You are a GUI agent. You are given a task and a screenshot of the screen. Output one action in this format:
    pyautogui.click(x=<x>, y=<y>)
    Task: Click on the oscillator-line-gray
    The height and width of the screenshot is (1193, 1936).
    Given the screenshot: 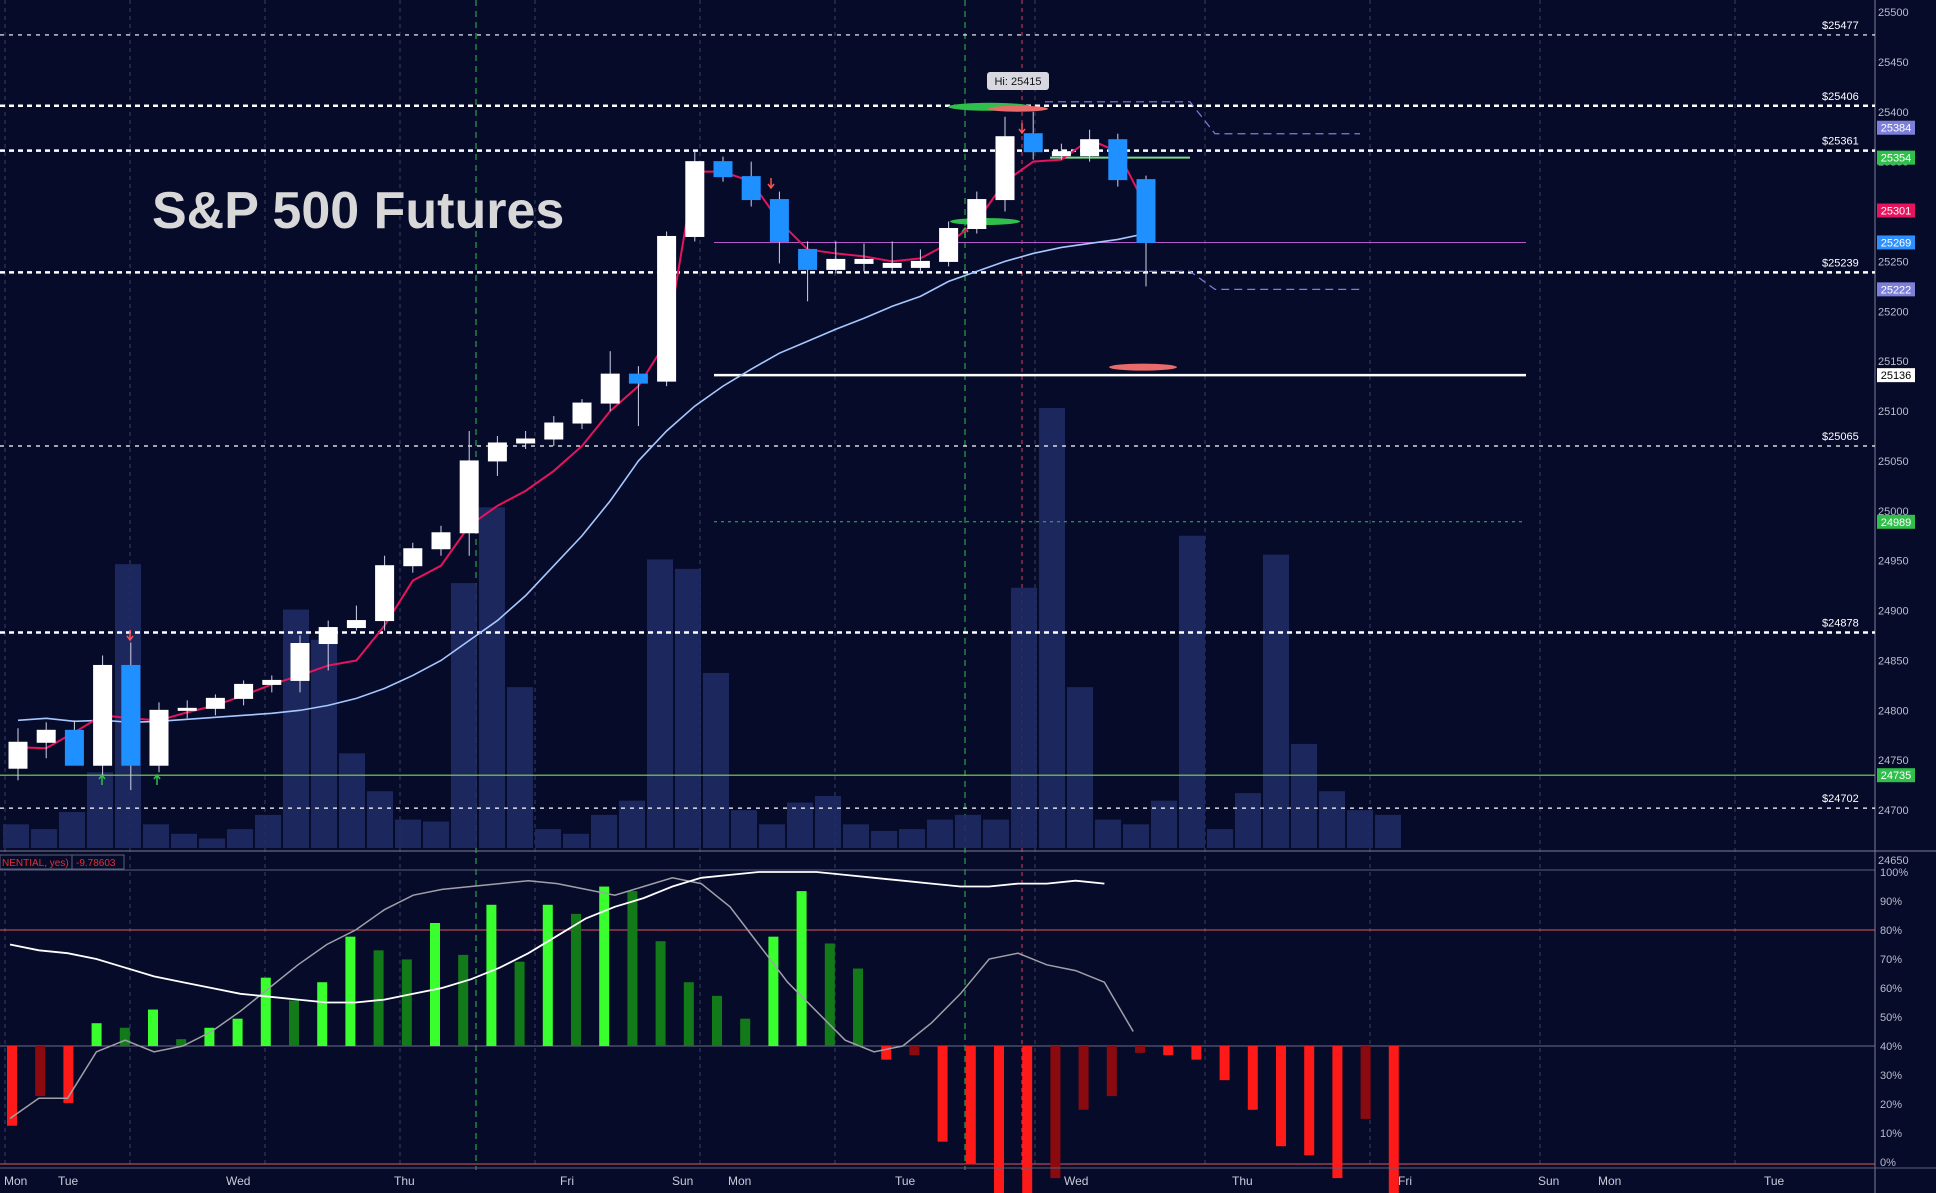 What is the action you would take?
    pyautogui.click(x=571, y=998)
    